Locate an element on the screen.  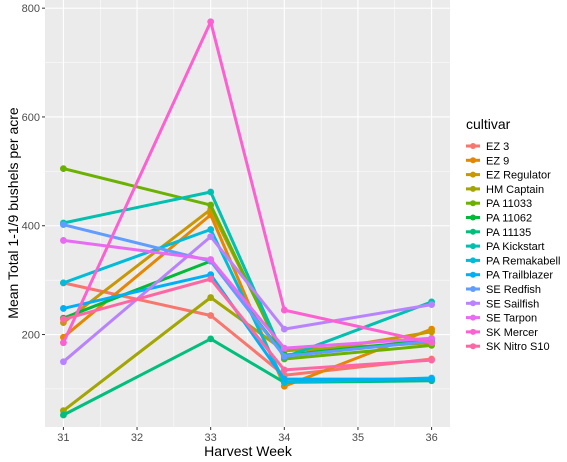
legend-item: HM Captain is located at coordinates (505, 190).